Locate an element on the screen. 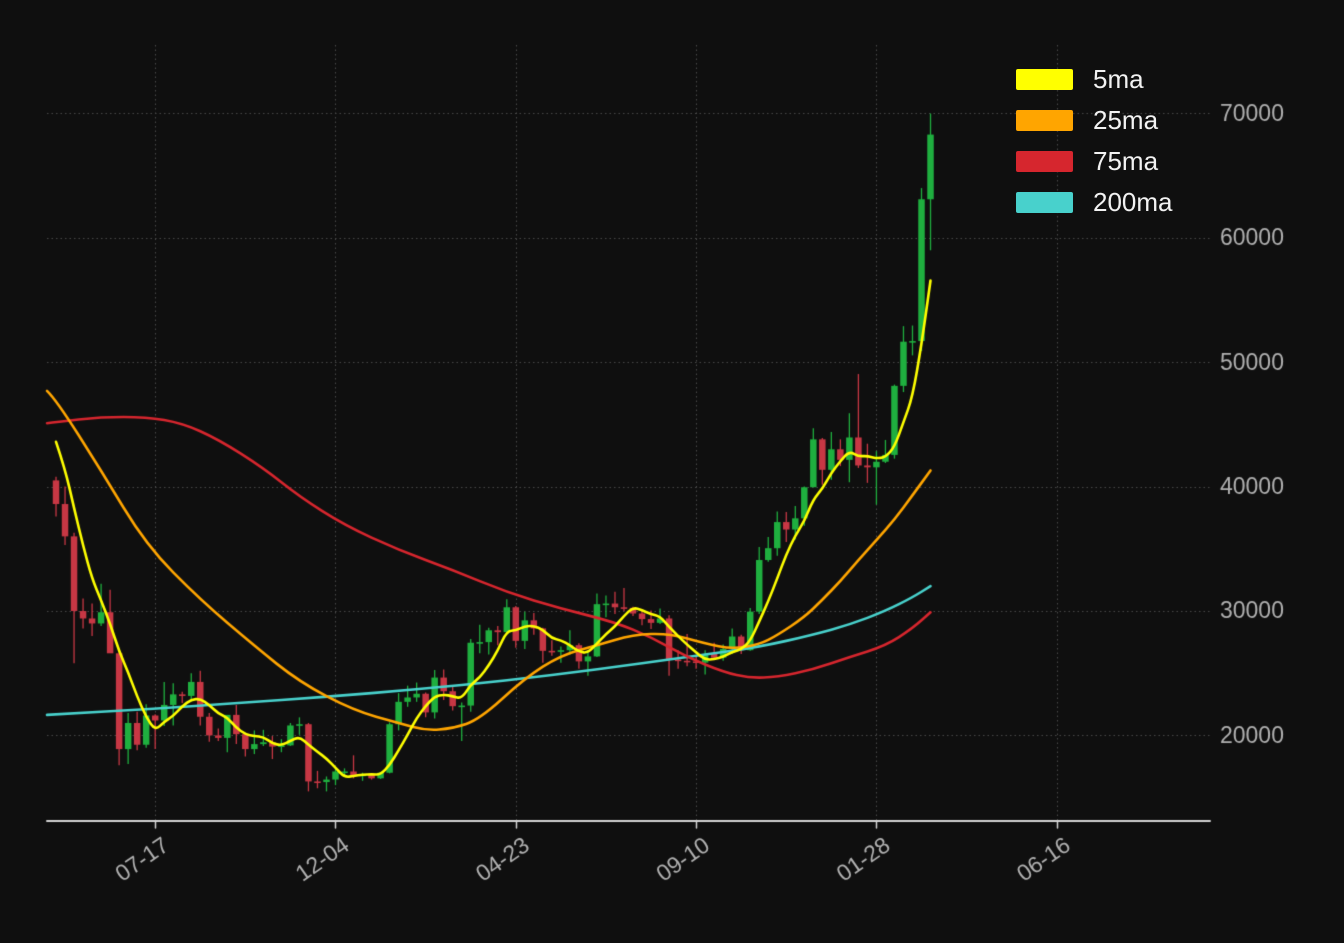 The image size is (1344, 943). legend-item-5ma: 5ma is located at coordinates (1094, 79).